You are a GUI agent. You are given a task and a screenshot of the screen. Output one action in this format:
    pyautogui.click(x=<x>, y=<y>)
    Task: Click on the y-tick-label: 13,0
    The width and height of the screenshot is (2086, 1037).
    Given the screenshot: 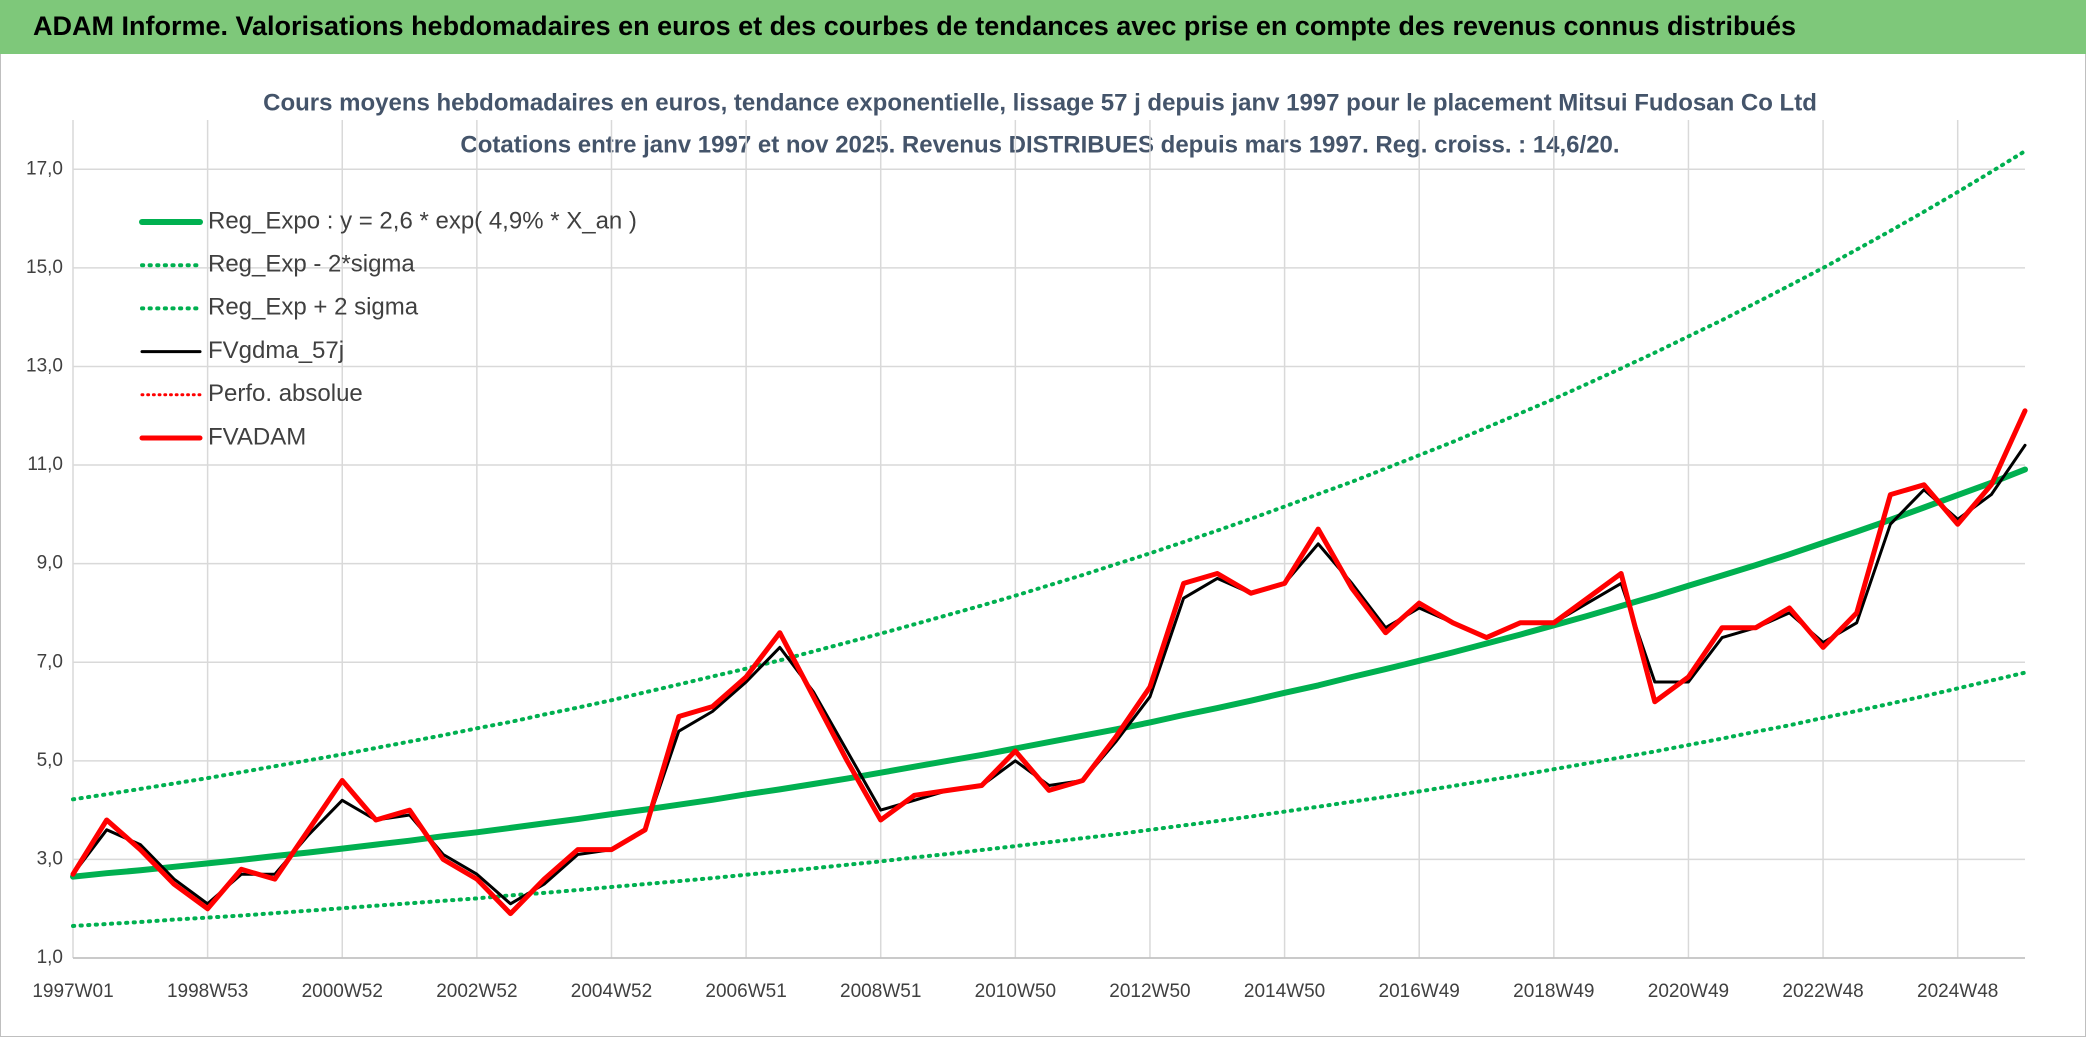 What is the action you would take?
    pyautogui.click(x=44, y=365)
    